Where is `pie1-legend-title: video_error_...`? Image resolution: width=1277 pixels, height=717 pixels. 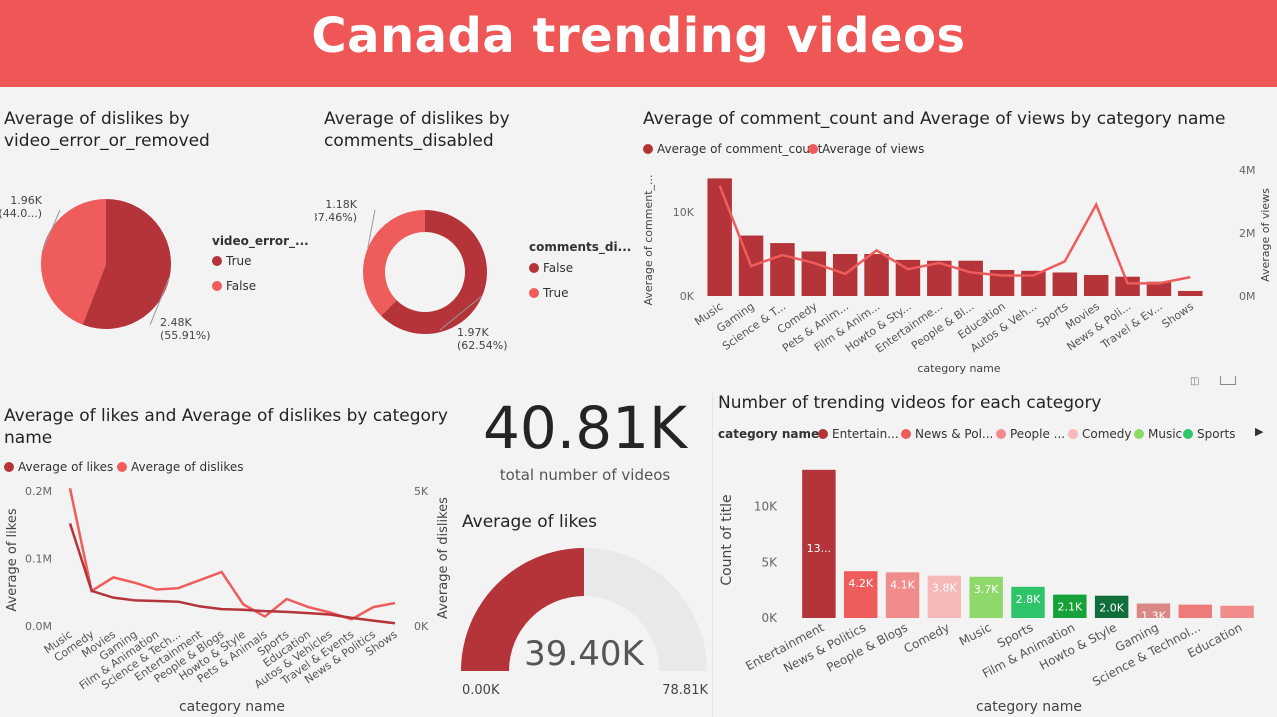 pie1-legend-title: video_error_... is located at coordinates (260, 241).